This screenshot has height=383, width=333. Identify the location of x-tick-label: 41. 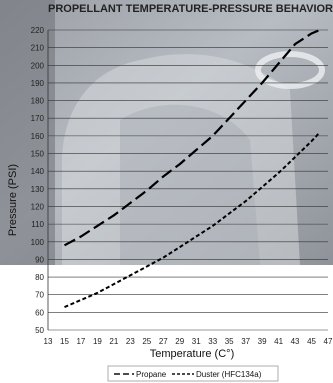
(278, 341).